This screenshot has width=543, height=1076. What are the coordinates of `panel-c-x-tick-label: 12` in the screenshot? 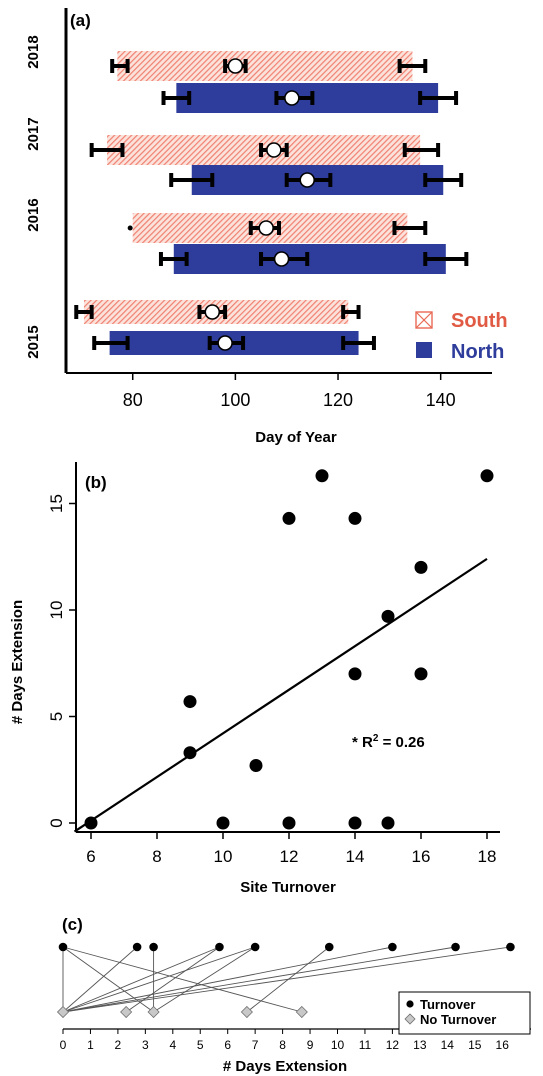 It's located at (393, 1045).